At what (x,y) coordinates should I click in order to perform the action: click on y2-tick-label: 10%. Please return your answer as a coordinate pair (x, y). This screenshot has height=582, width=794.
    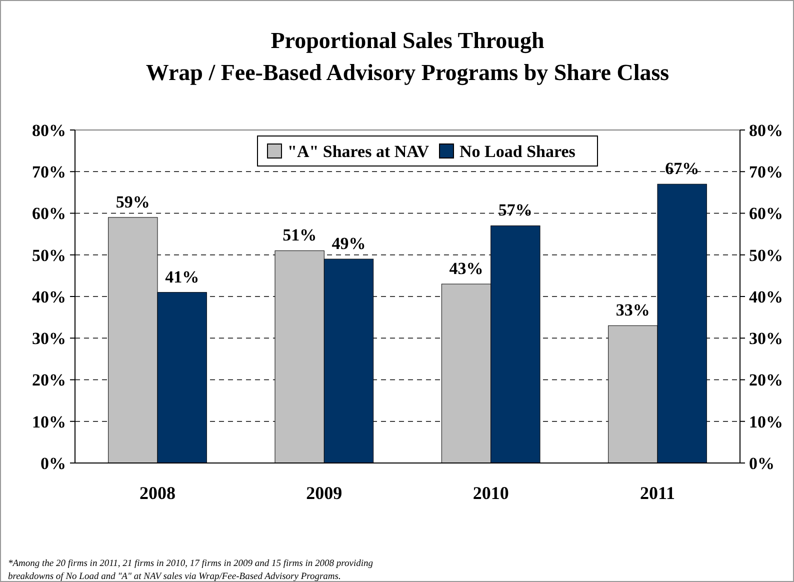
    Looking at the image, I should click on (766, 422).